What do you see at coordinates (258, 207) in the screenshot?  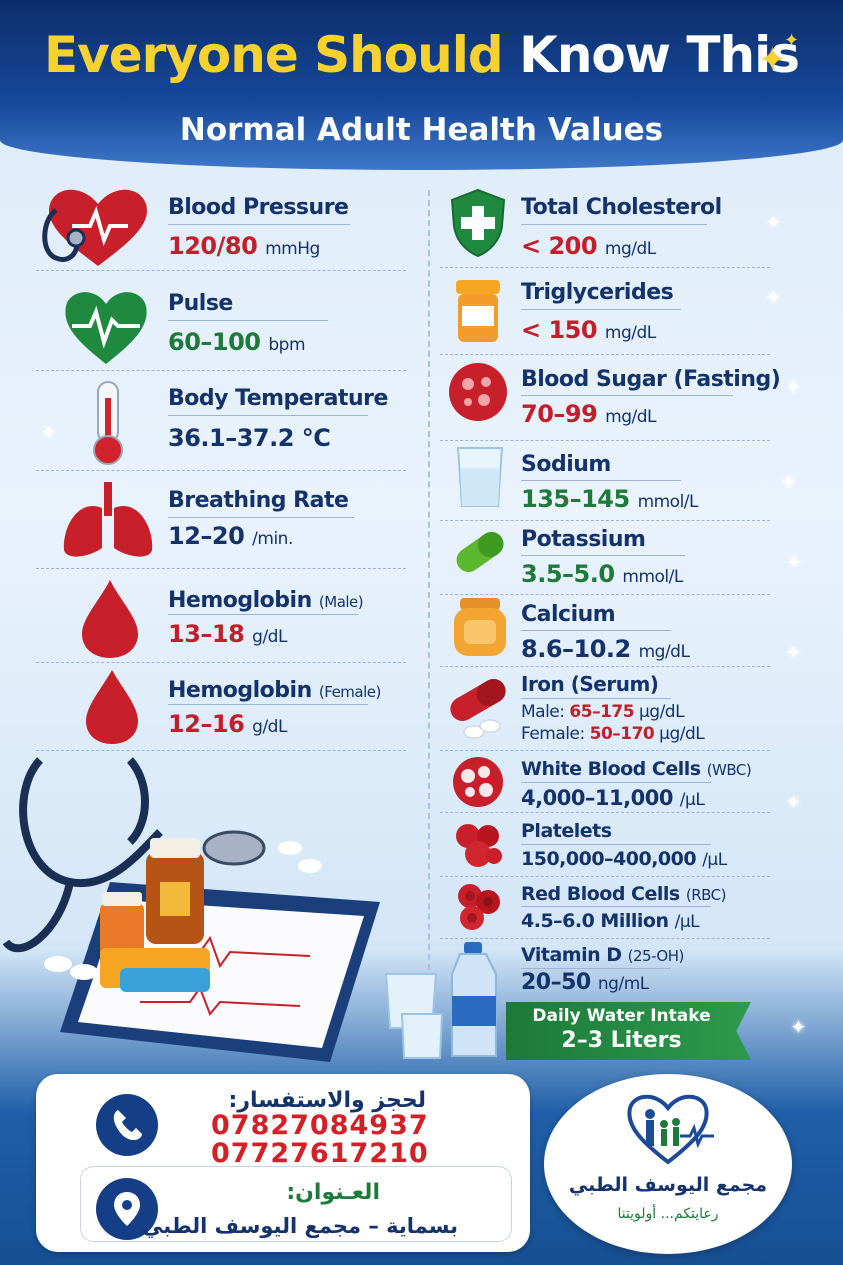 I see `item-label: Blood Pressure` at bounding box center [258, 207].